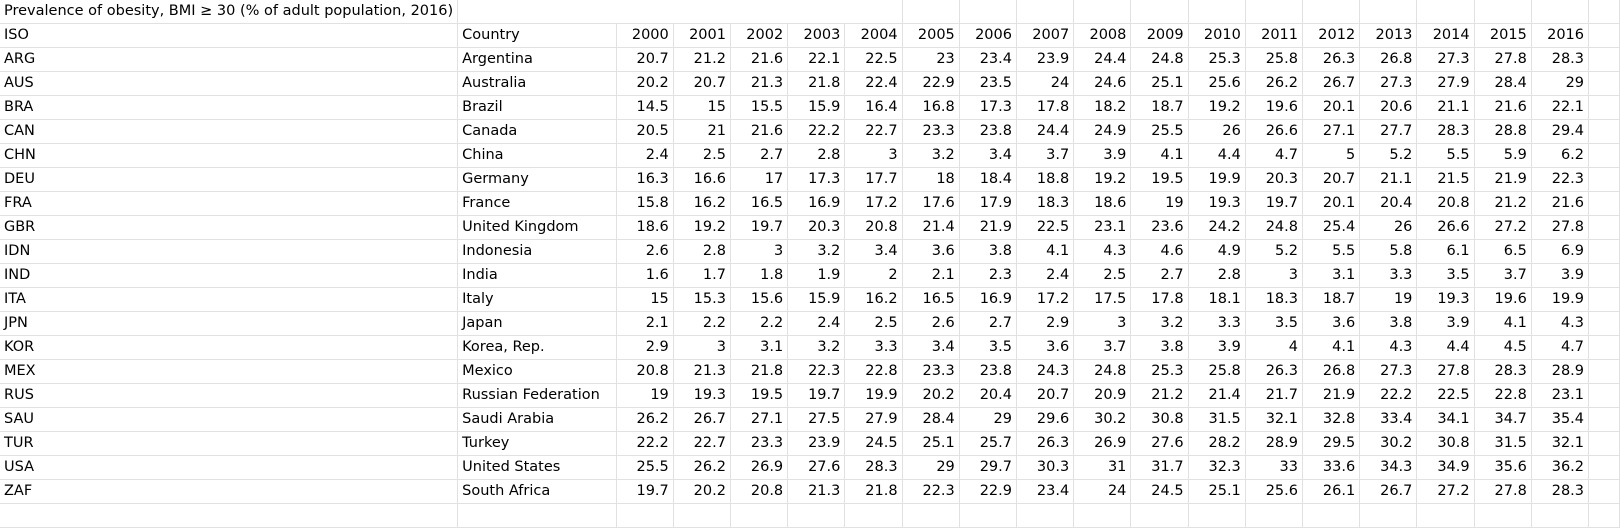 The width and height of the screenshot is (1620, 528). Describe the element at coordinates (537, 107) in the screenshot. I see `country-cell: Brazil` at that location.